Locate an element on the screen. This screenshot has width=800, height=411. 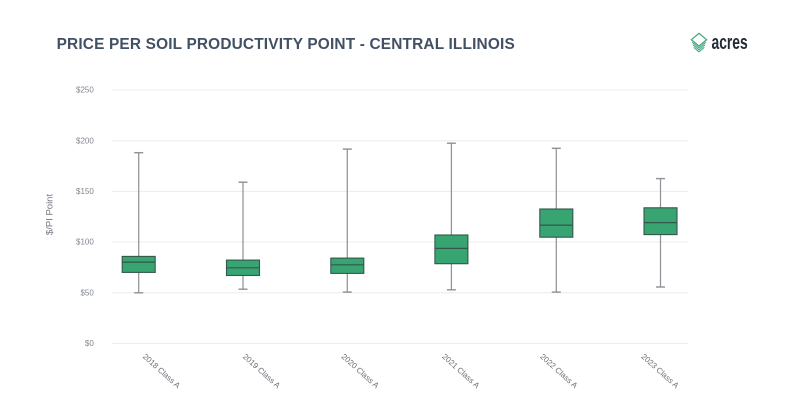
svg-text: $/PI Point is located at coordinates (50, 215).